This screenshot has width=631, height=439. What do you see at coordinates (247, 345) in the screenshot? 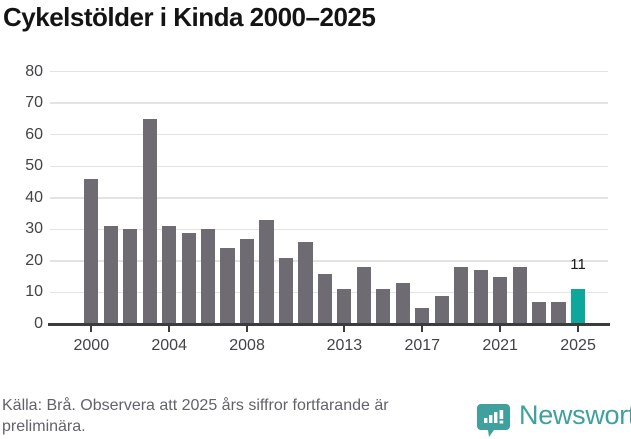
I see `x-axis-tick-label: 2008` at bounding box center [247, 345].